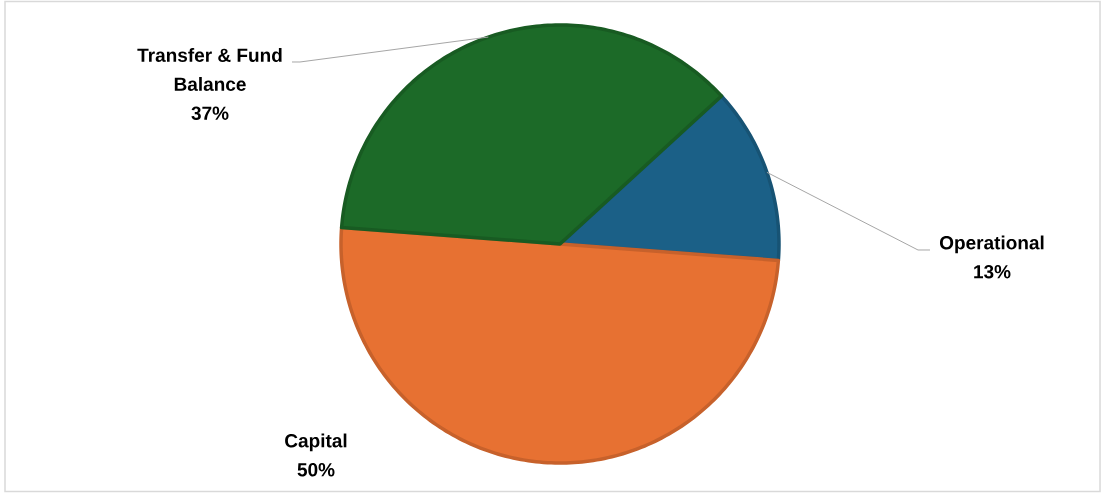 The width and height of the screenshot is (1104, 493). What do you see at coordinates (992, 272) in the screenshot?
I see `data-label: 13%` at bounding box center [992, 272].